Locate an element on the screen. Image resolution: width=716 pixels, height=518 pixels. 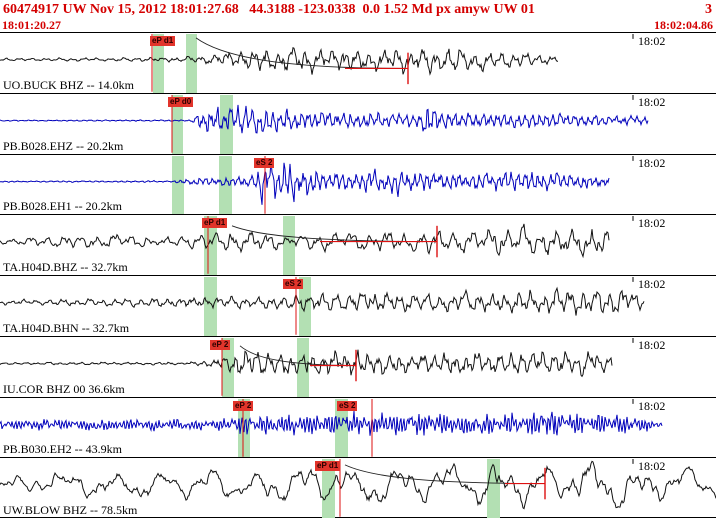
station-label: UW.BLOW BHZ -- 78.5km is located at coordinates (70, 510).